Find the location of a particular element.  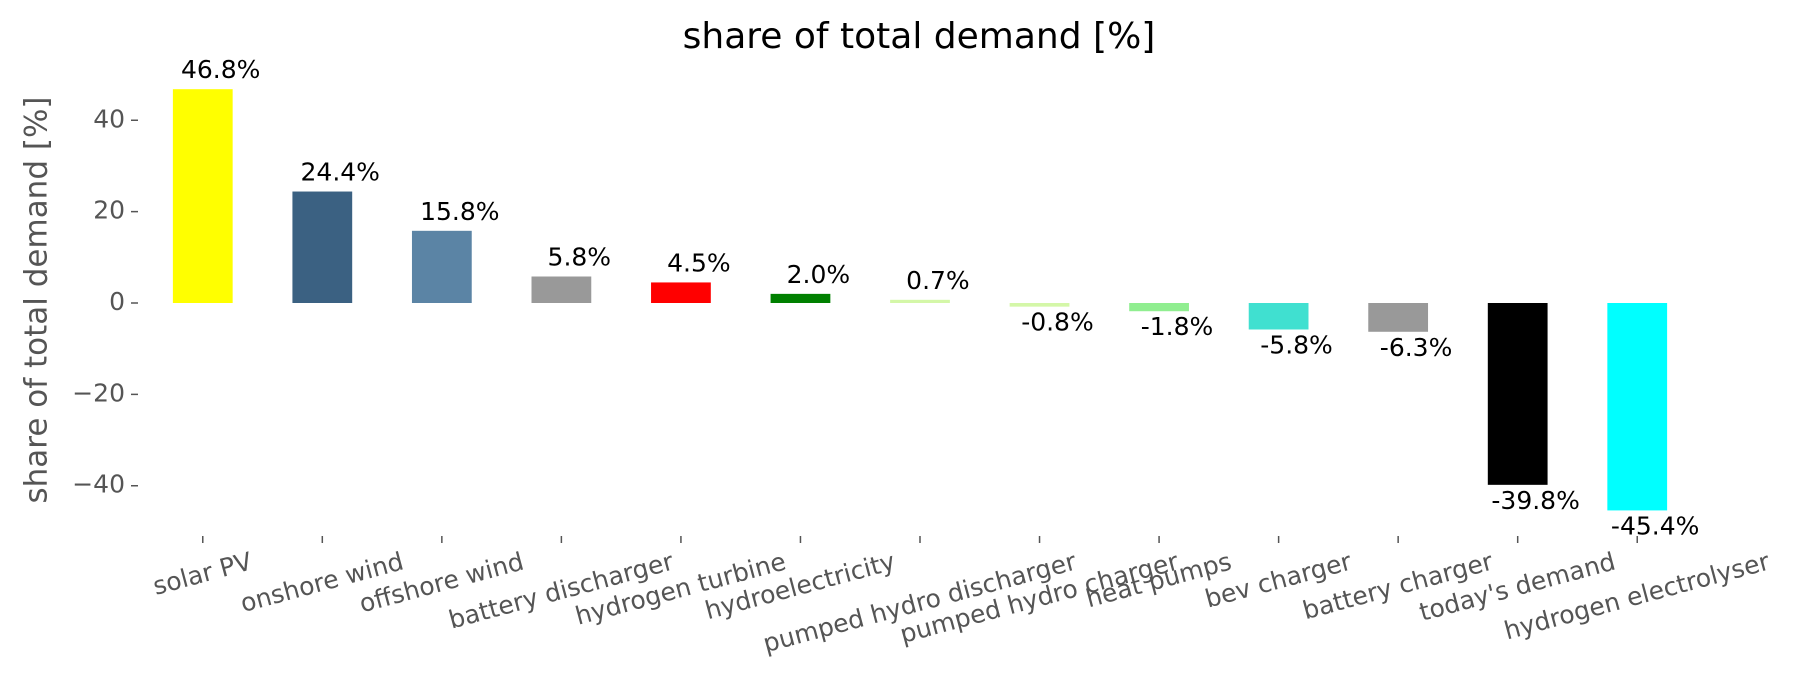

y-tick-label: 40 is located at coordinates (109, 118).